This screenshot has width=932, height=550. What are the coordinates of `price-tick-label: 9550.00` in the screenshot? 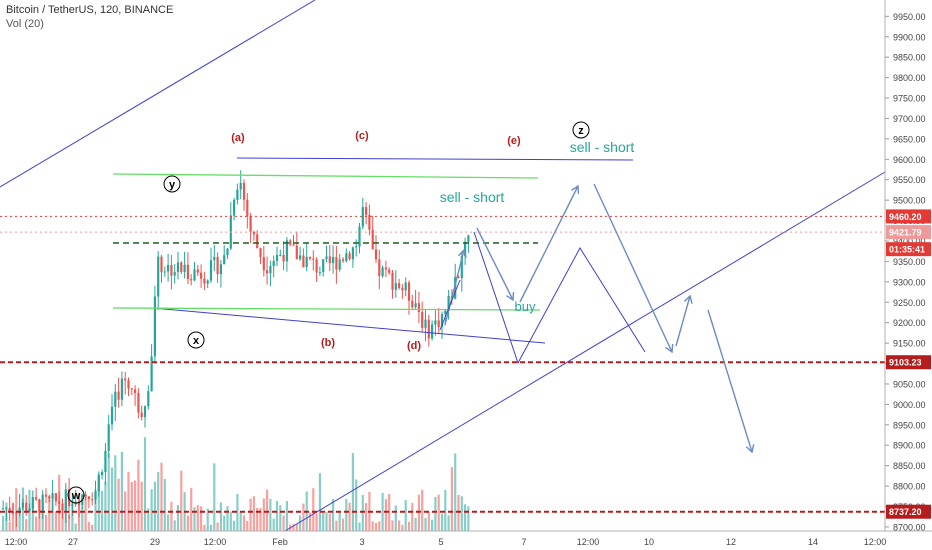 It's located at (909, 180).